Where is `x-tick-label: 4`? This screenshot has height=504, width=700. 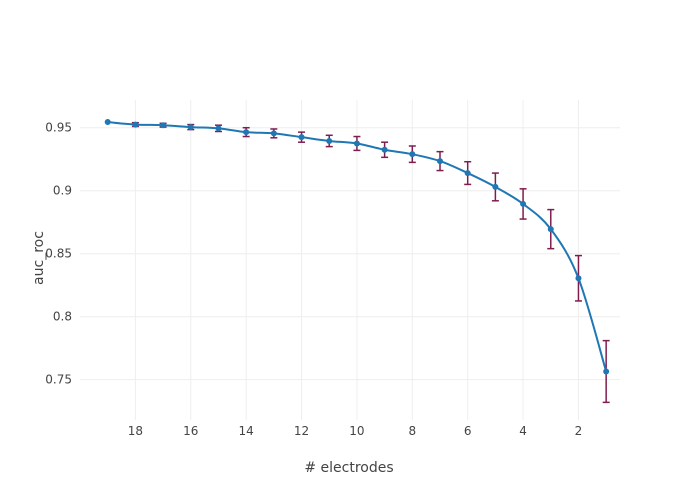 x-tick-label: 4 is located at coordinates (523, 431).